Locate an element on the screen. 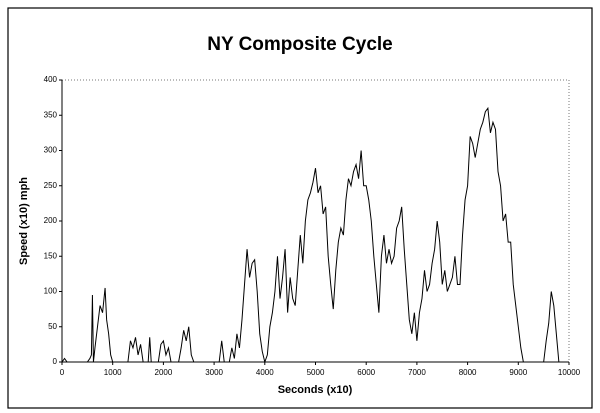 This screenshot has width=600, height=413. y-tick-label: 250 is located at coordinates (51, 185).